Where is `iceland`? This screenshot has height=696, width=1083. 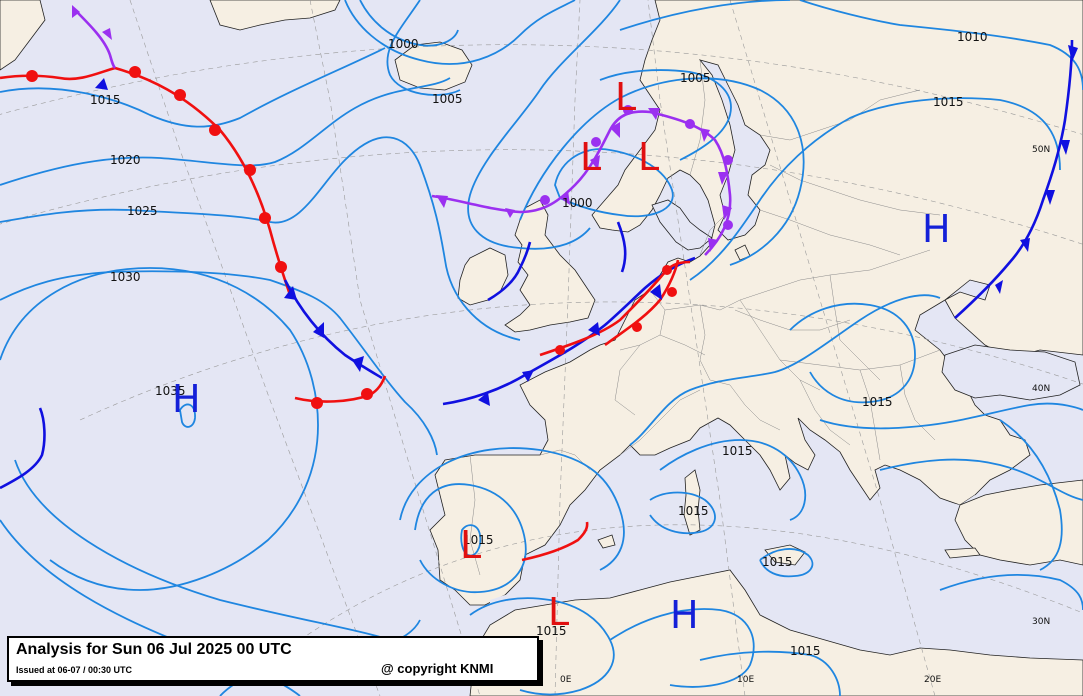
iceland is located at coordinates (433, 66).